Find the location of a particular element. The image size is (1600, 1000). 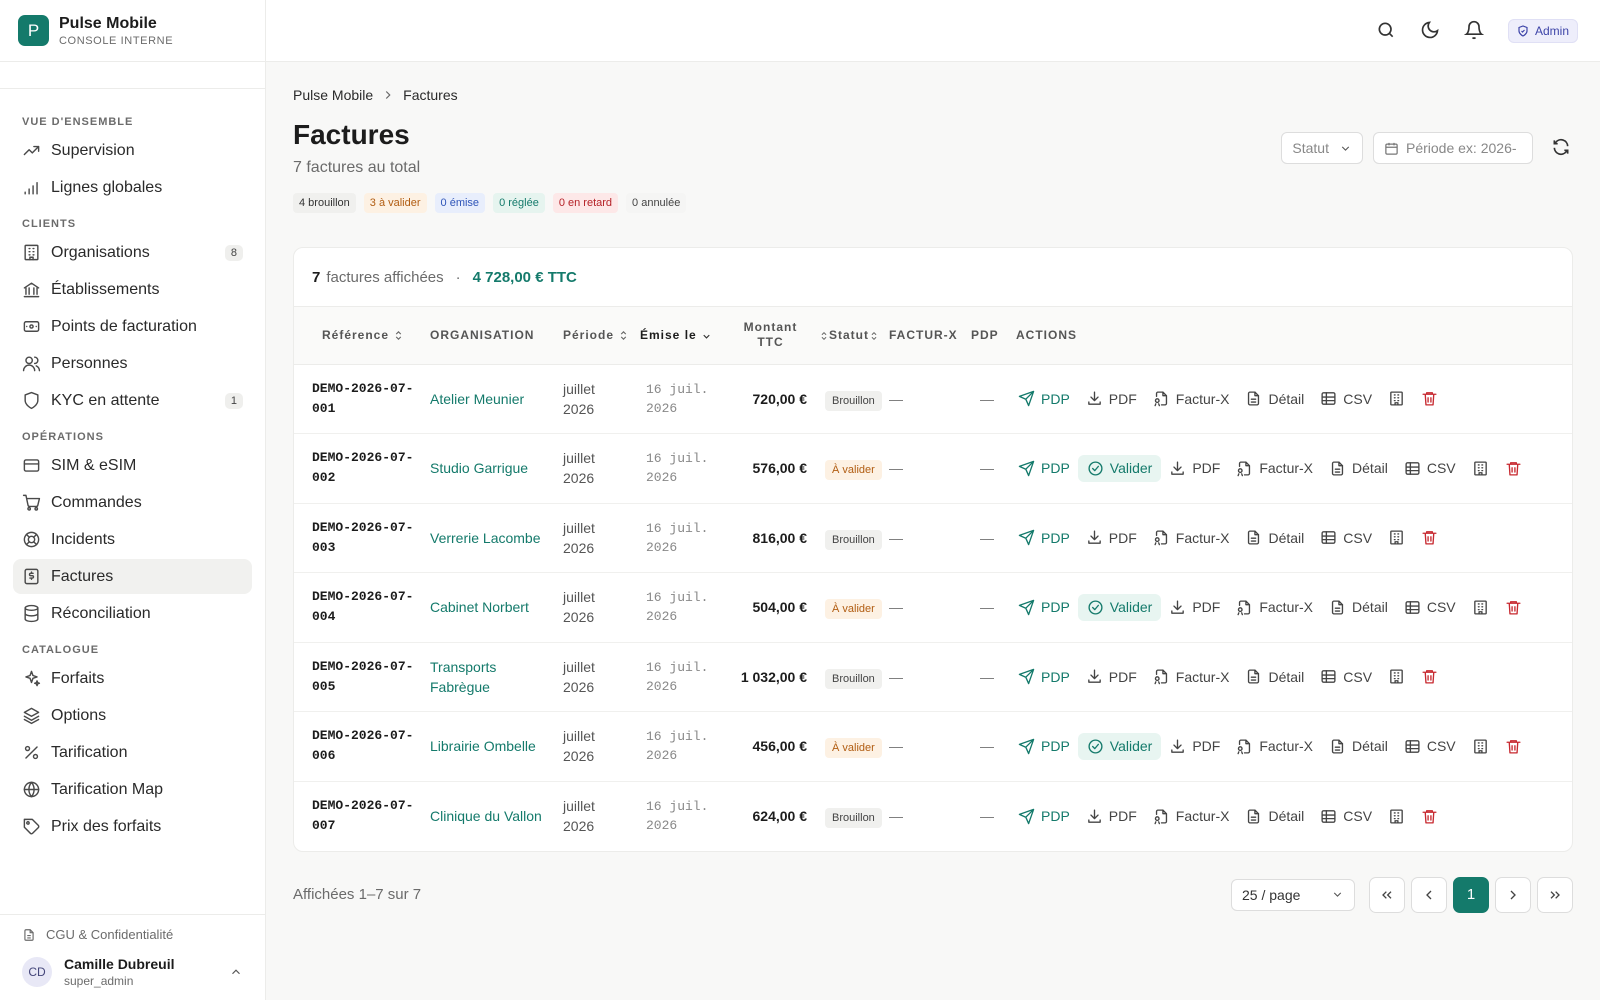

sidebar-item-commandes: Commandes is located at coordinates (132, 502).